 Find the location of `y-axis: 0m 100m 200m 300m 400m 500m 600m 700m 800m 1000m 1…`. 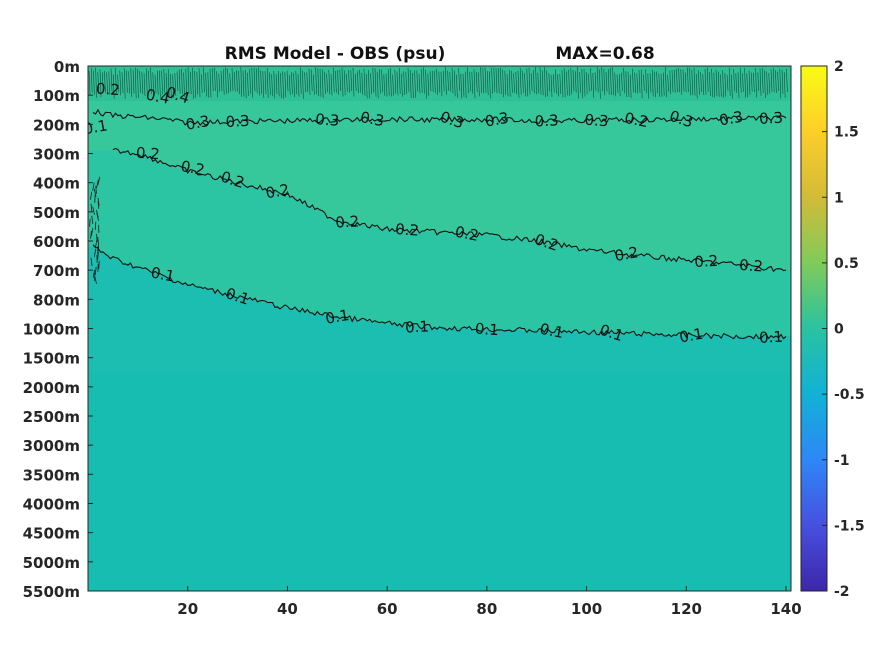

y-axis: 0m 100m 200m 300m 400m 500m 600m 700m 800m 1000m 1… is located at coordinates (58, 329).